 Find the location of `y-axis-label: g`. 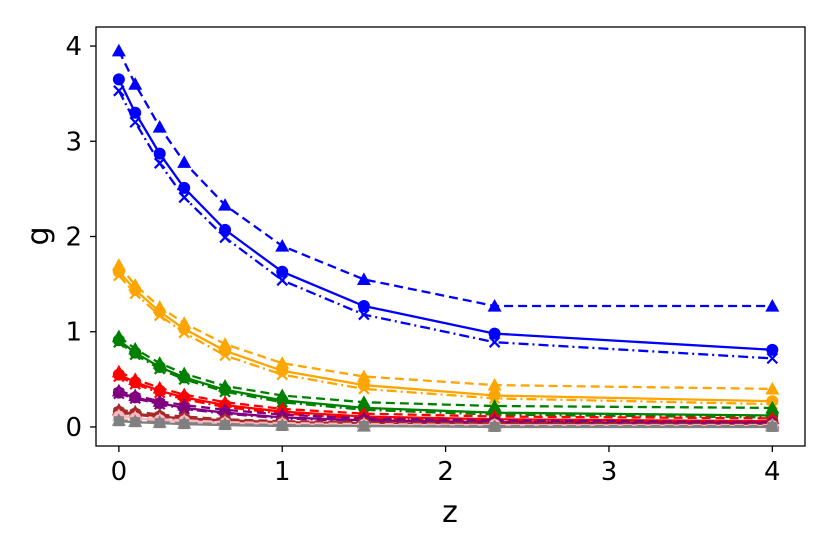

y-axis-label: g is located at coordinates (38, 235).